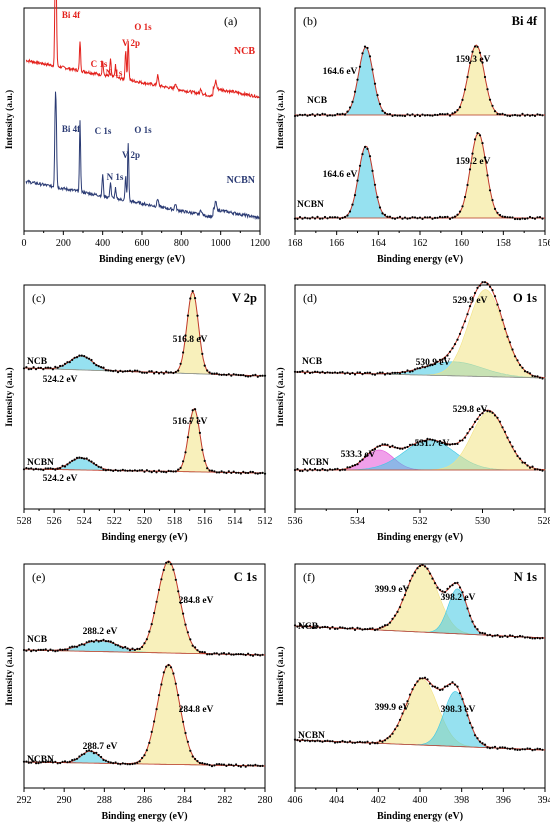  Describe the element at coordinates (60, 380) in the screenshot. I see `peak-label: 524.2 eV` at that location.